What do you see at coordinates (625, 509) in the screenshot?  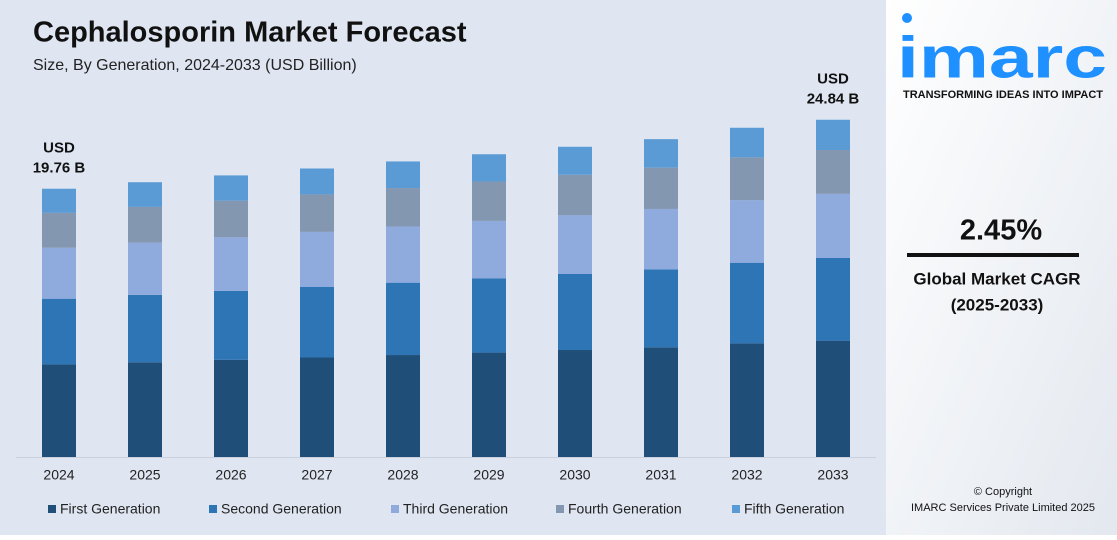 I see `legend-label: Fourth Generation` at bounding box center [625, 509].